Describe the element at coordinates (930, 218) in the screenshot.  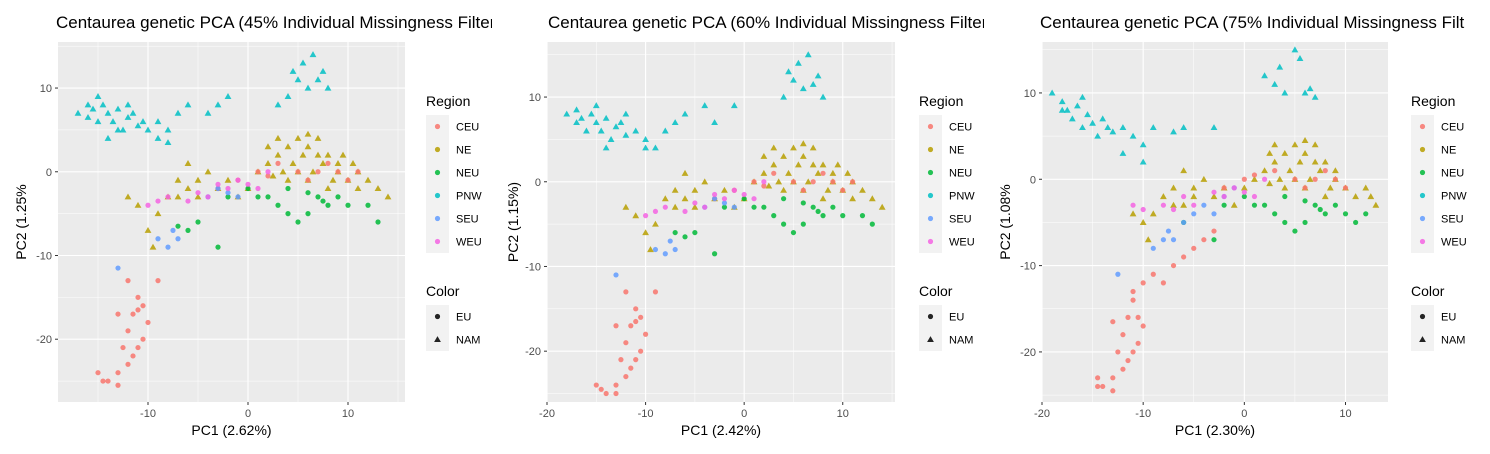
I see `legend-key-seu` at that location.